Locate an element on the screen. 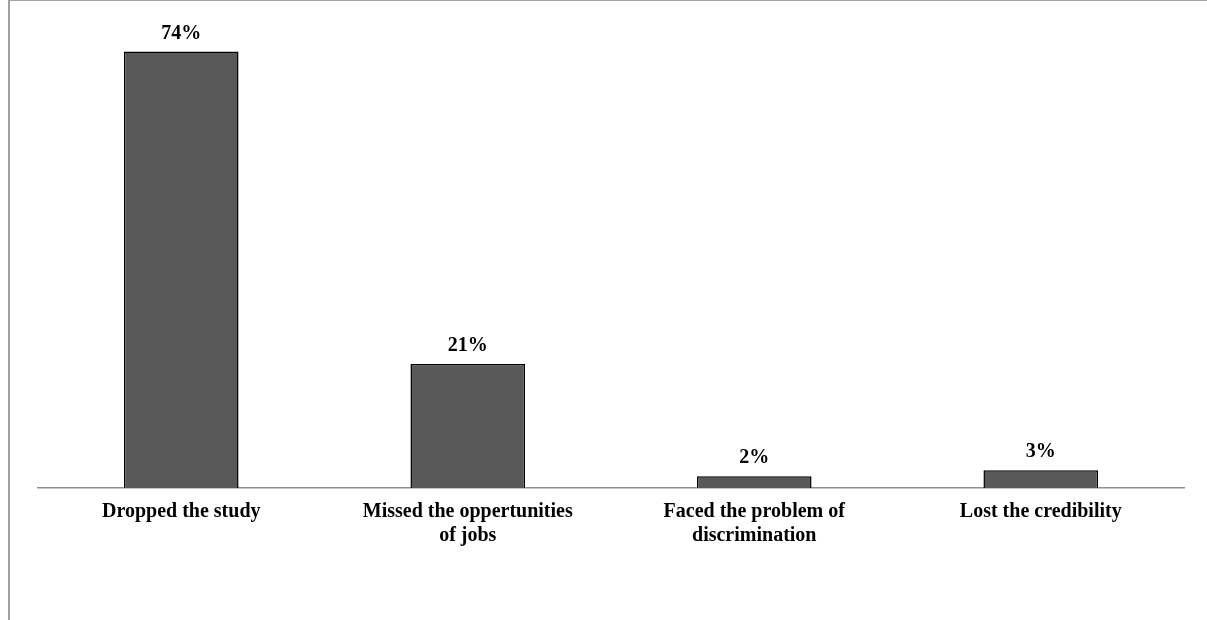 The width and height of the screenshot is (1207, 620). x-tick-label: Missed the oppertunities of jobs is located at coordinates (467, 523).